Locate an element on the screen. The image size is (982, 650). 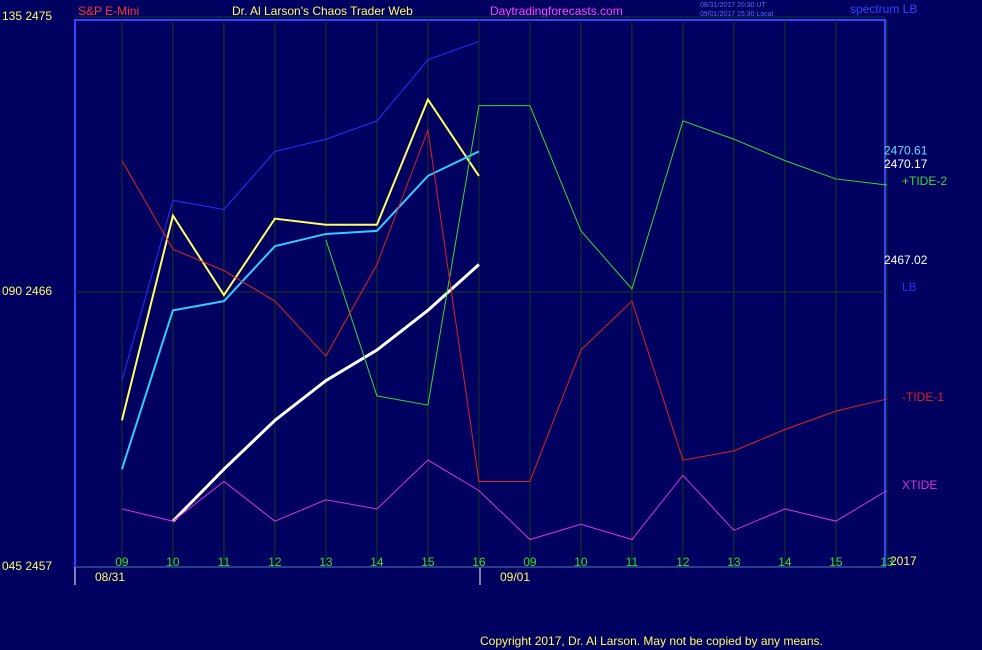
year-label: 2017 is located at coordinates (903, 561).